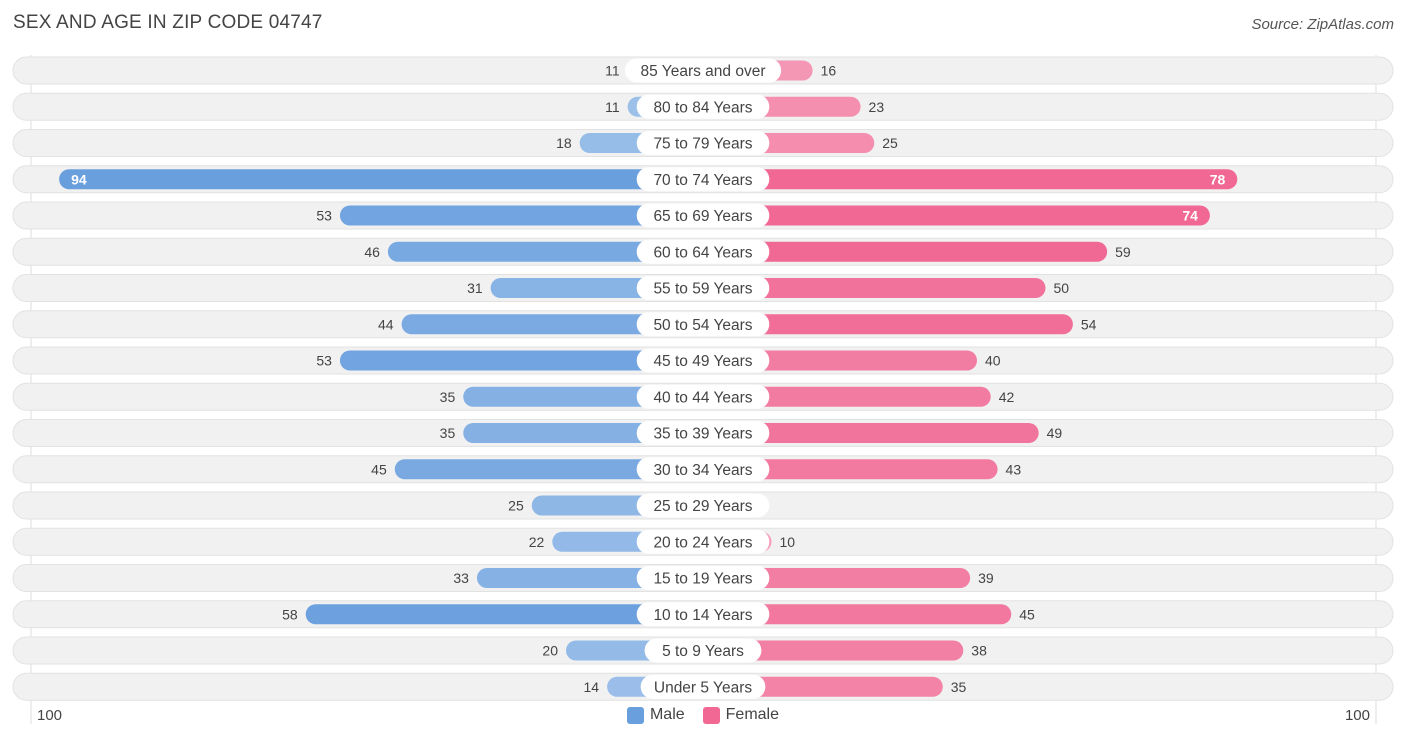 The image size is (1406, 741). I want to click on axis-right-label: 100, so click(1357, 715).